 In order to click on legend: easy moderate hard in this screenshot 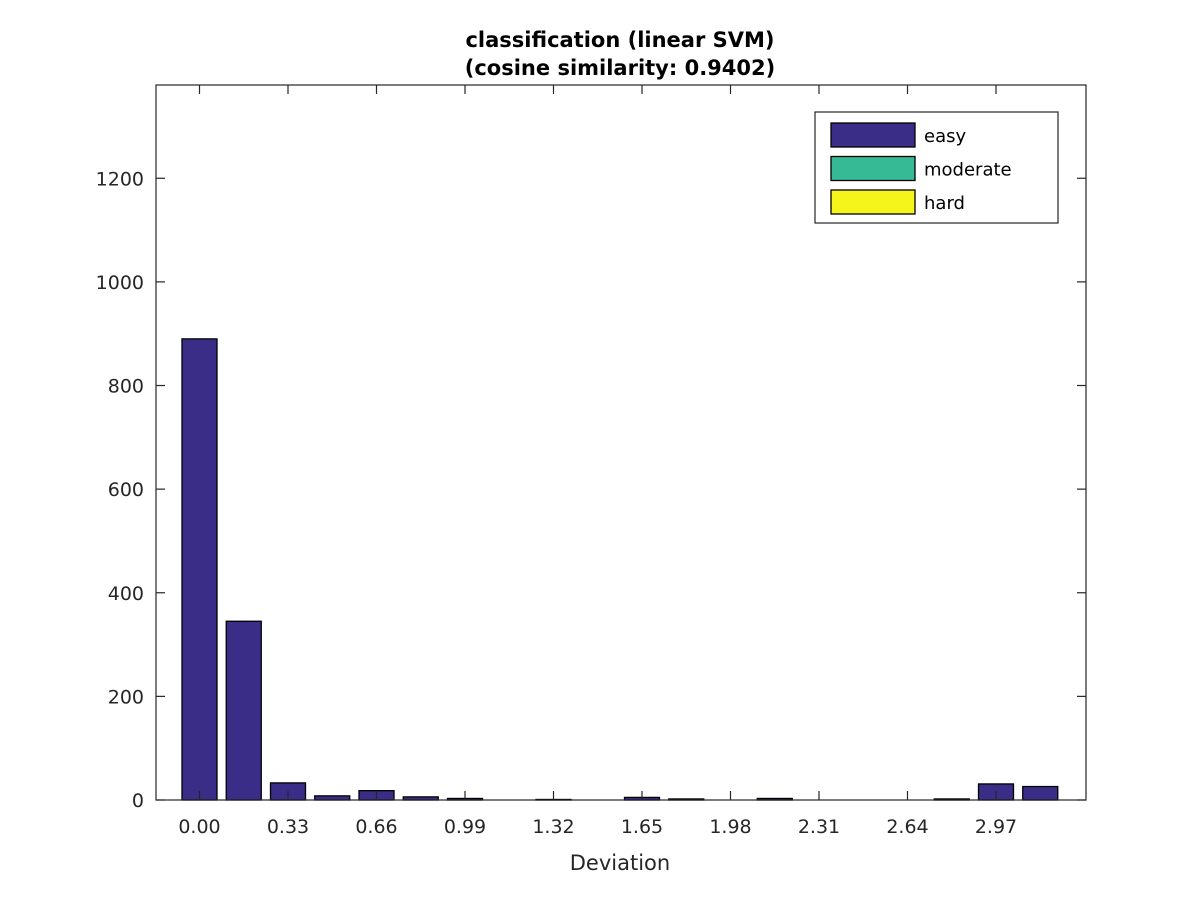, I will do `click(936, 167)`.